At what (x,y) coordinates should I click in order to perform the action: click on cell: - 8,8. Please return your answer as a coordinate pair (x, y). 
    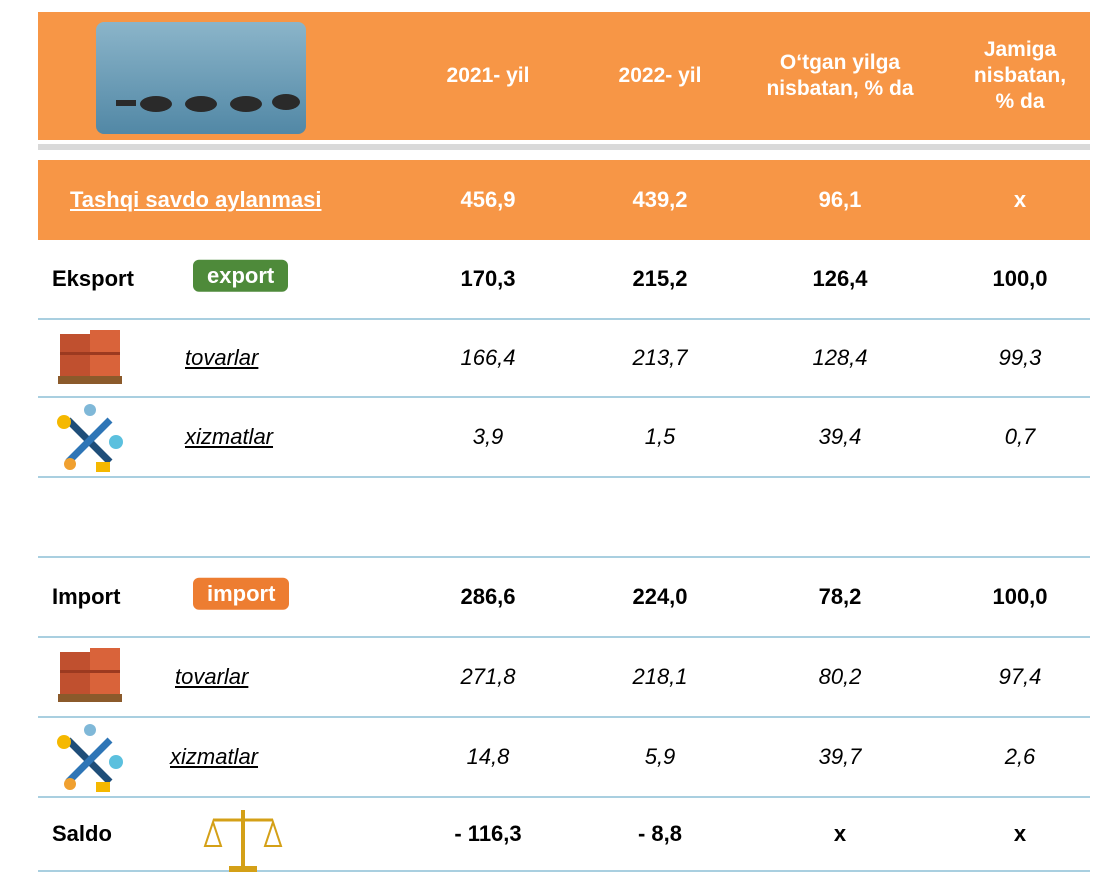
    Looking at the image, I should click on (660, 833).